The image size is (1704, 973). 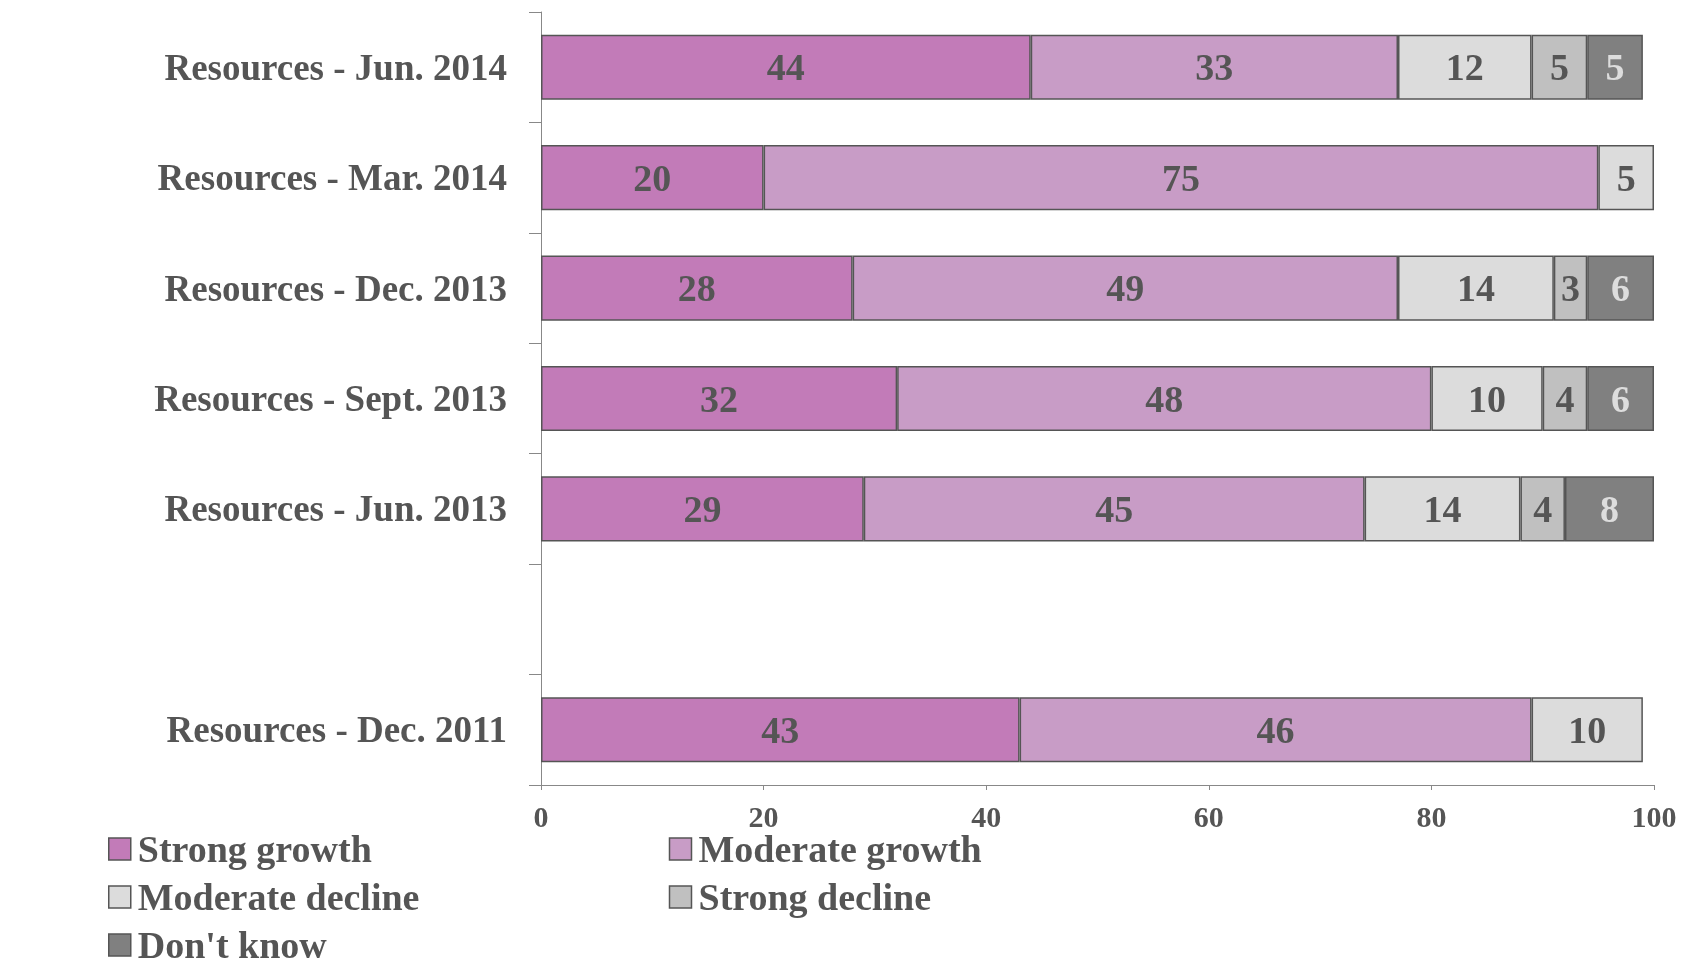 I want to click on legend-label: Don't know, so click(x=232, y=945).